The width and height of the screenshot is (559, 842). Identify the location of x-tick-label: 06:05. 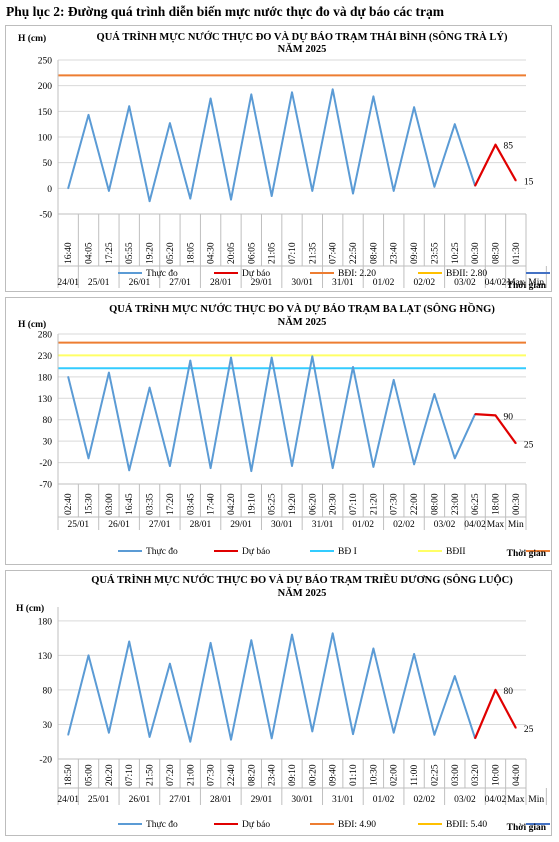
(252, 253).